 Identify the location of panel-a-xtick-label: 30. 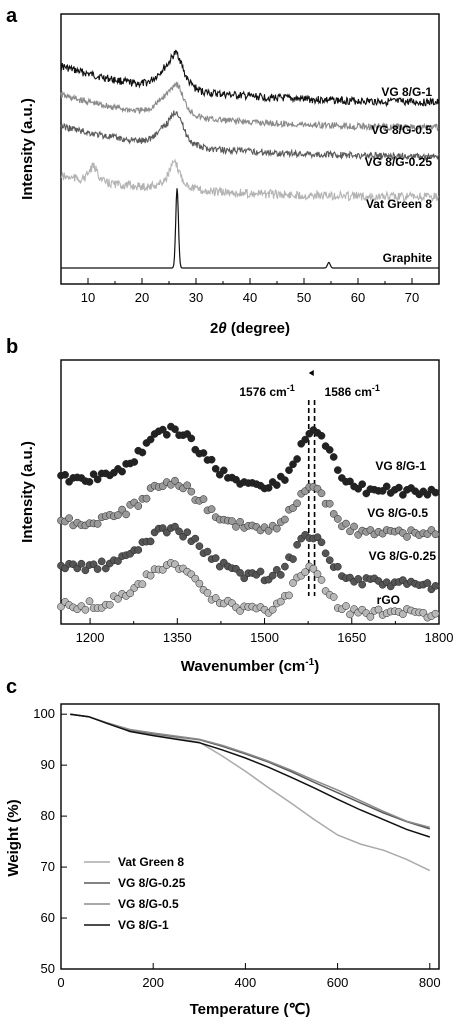
(196, 297).